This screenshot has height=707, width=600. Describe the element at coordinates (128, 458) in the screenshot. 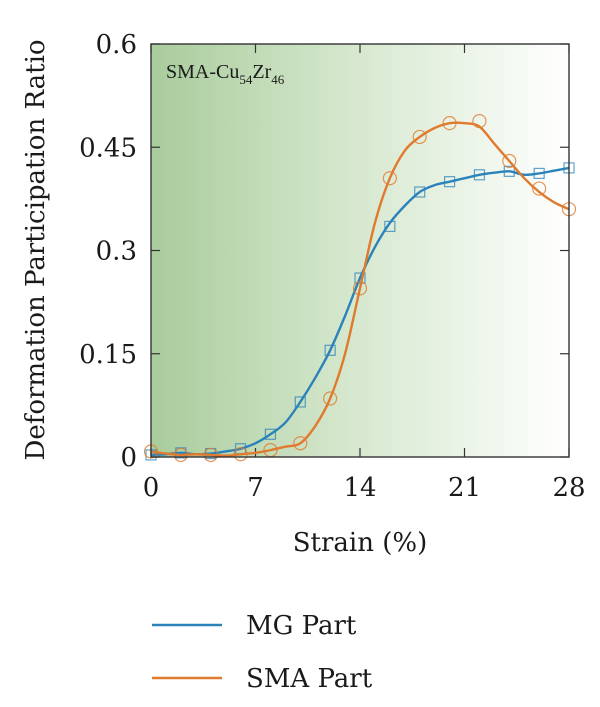

I see `y-tick-label: 0` at that location.